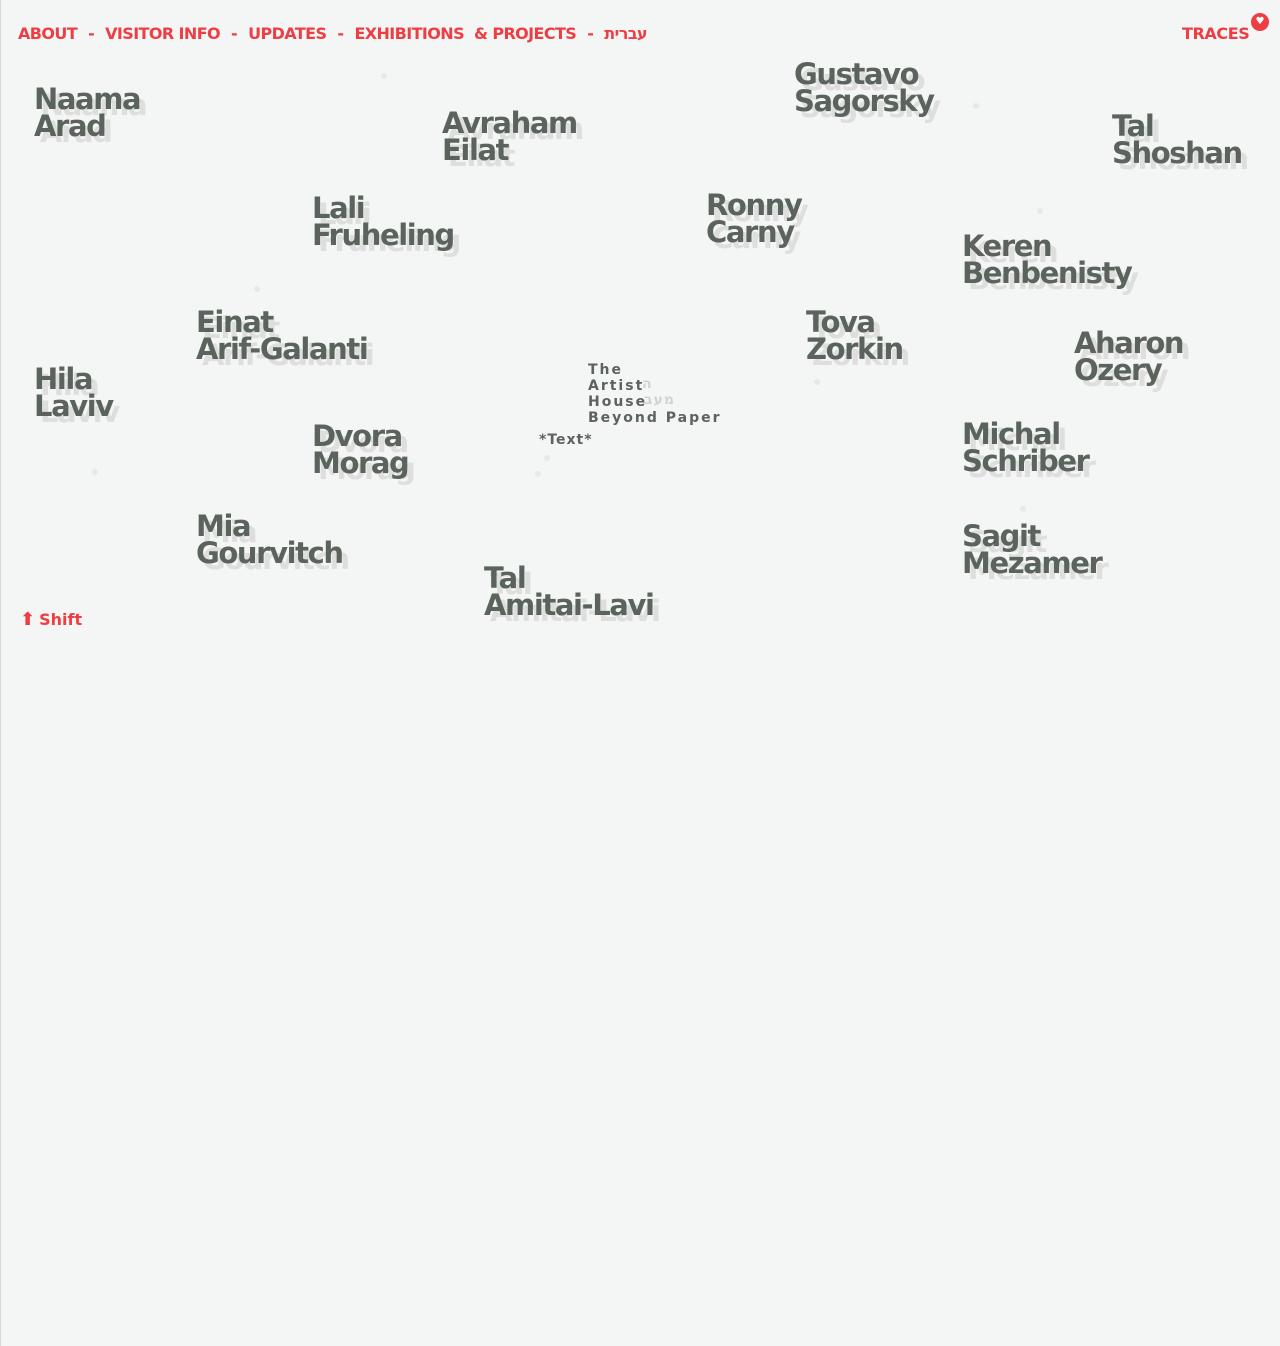  I want to click on artist-link-mia-gourvitch: Mia Gourvitch, so click(270, 539).